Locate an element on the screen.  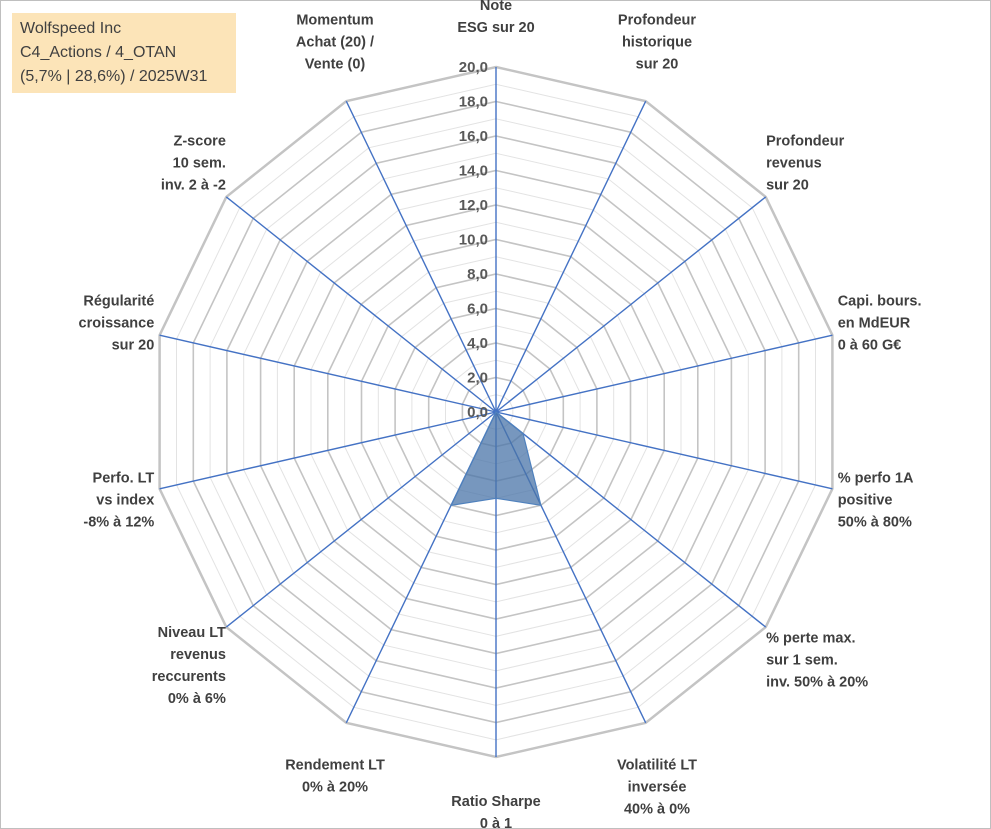
axis-label-line: Capi. bours. is located at coordinates (880, 301).